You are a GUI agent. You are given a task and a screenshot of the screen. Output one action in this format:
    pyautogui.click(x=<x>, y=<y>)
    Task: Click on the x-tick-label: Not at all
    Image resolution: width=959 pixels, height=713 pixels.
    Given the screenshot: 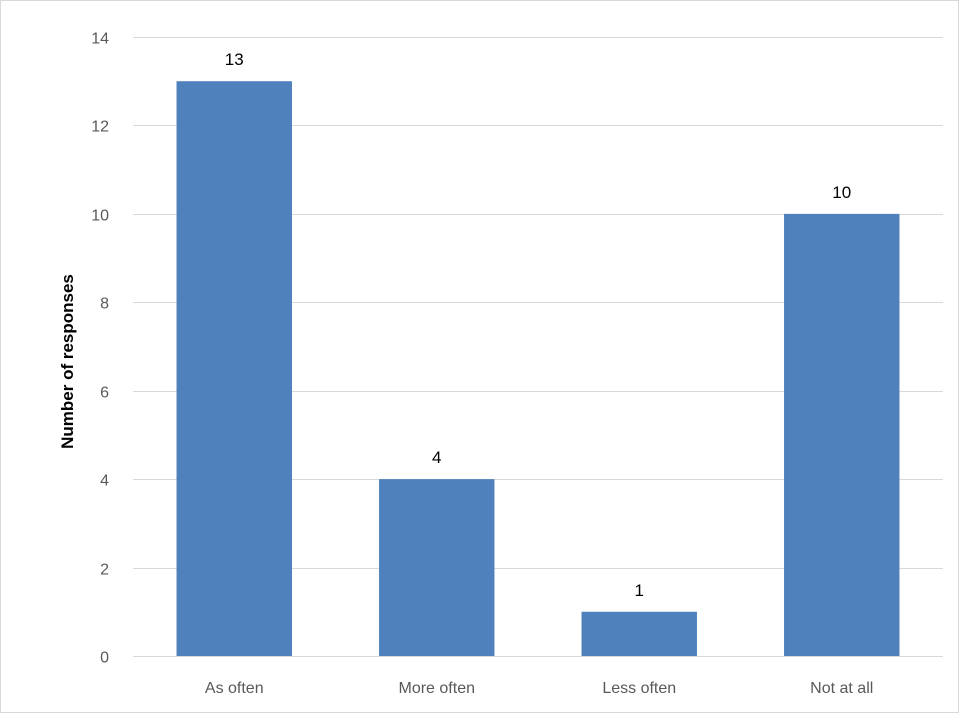 What is the action you would take?
    pyautogui.click(x=841, y=688)
    